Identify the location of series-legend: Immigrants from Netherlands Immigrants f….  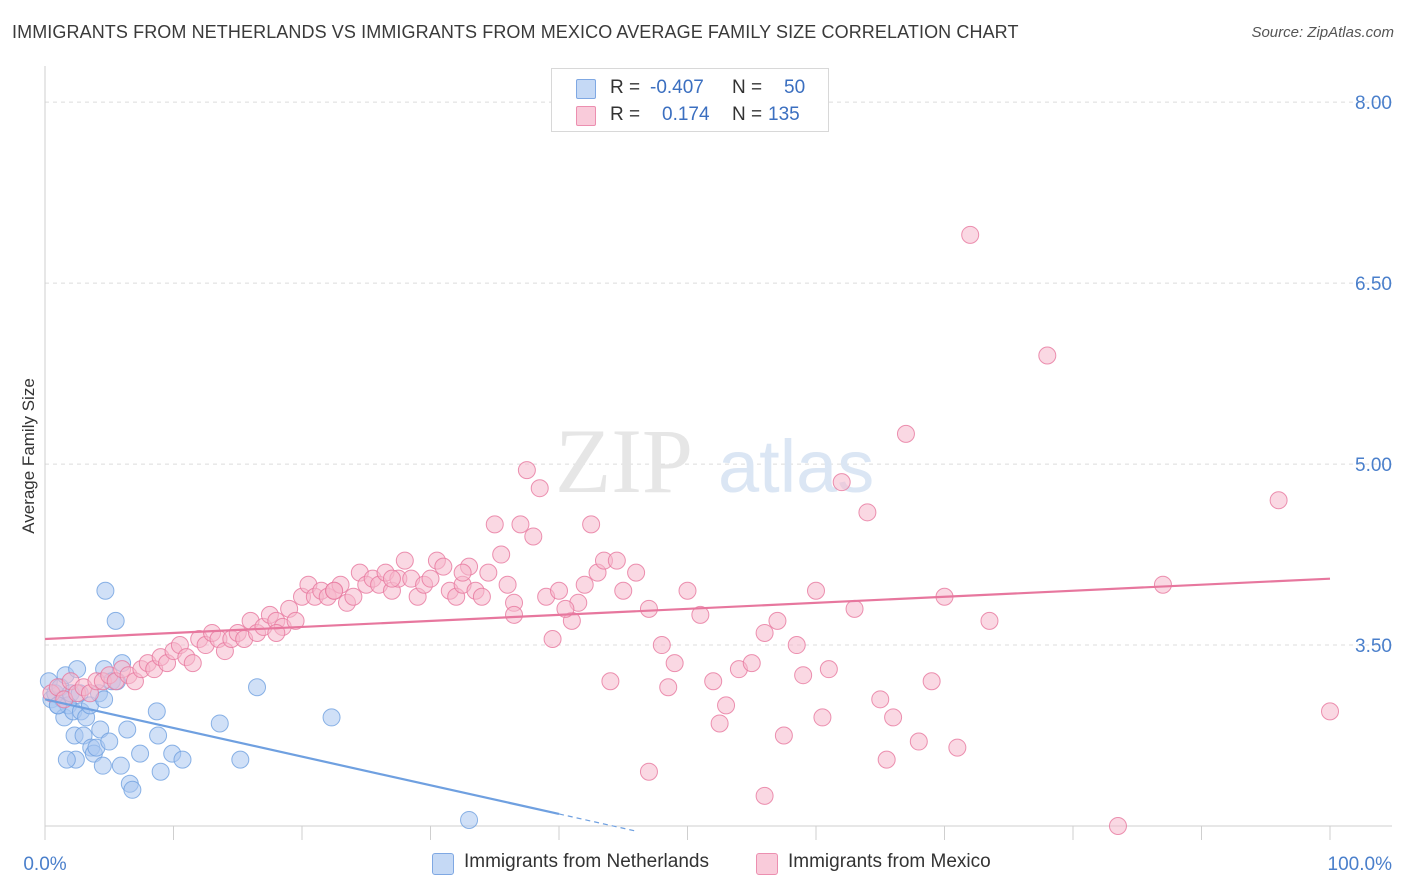
(703, 865).